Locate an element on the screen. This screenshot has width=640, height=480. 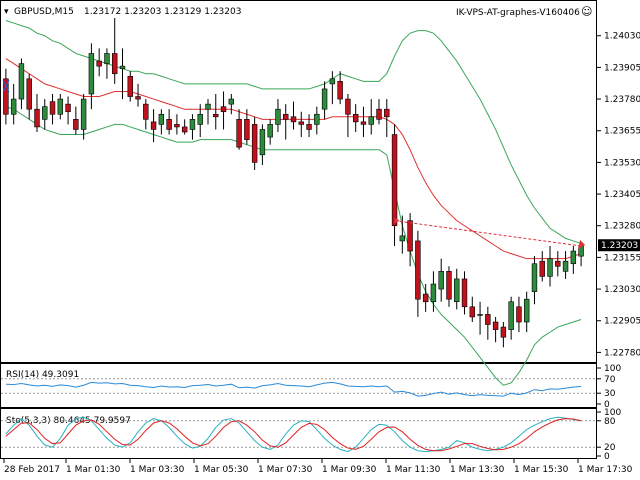
time-tick-label: 1 Mar 13:30 is located at coordinates (477, 470).